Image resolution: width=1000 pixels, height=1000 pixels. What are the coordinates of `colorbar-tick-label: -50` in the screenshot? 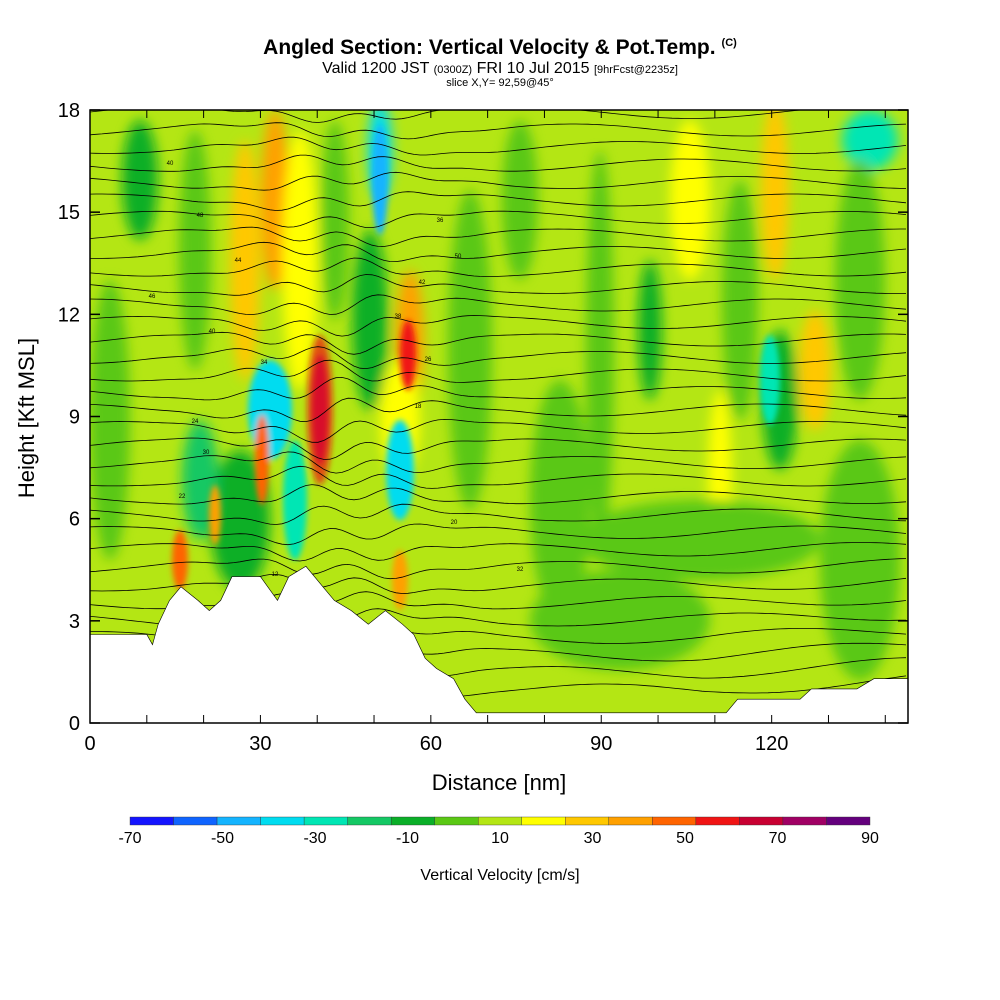 It's located at (222, 838).